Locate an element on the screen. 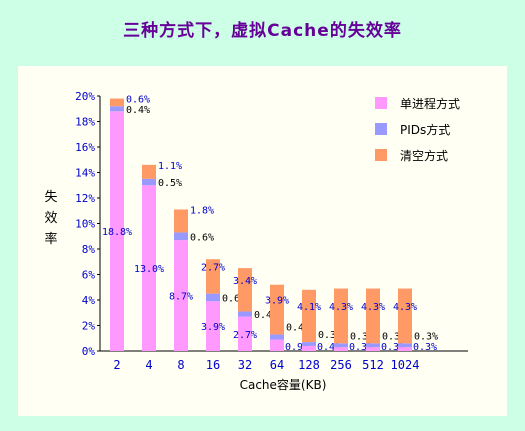 The height and width of the screenshot is (431, 525). x-axis-label: Cache容量(KB) is located at coordinates (283, 384).